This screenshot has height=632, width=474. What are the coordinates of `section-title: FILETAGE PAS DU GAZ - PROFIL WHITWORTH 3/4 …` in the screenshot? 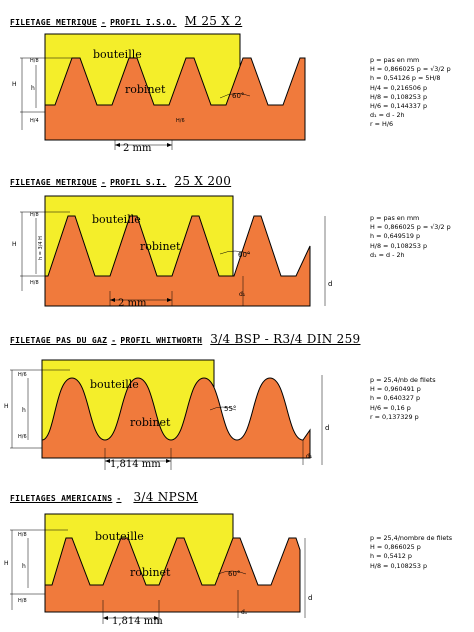 It's located at (185, 339).